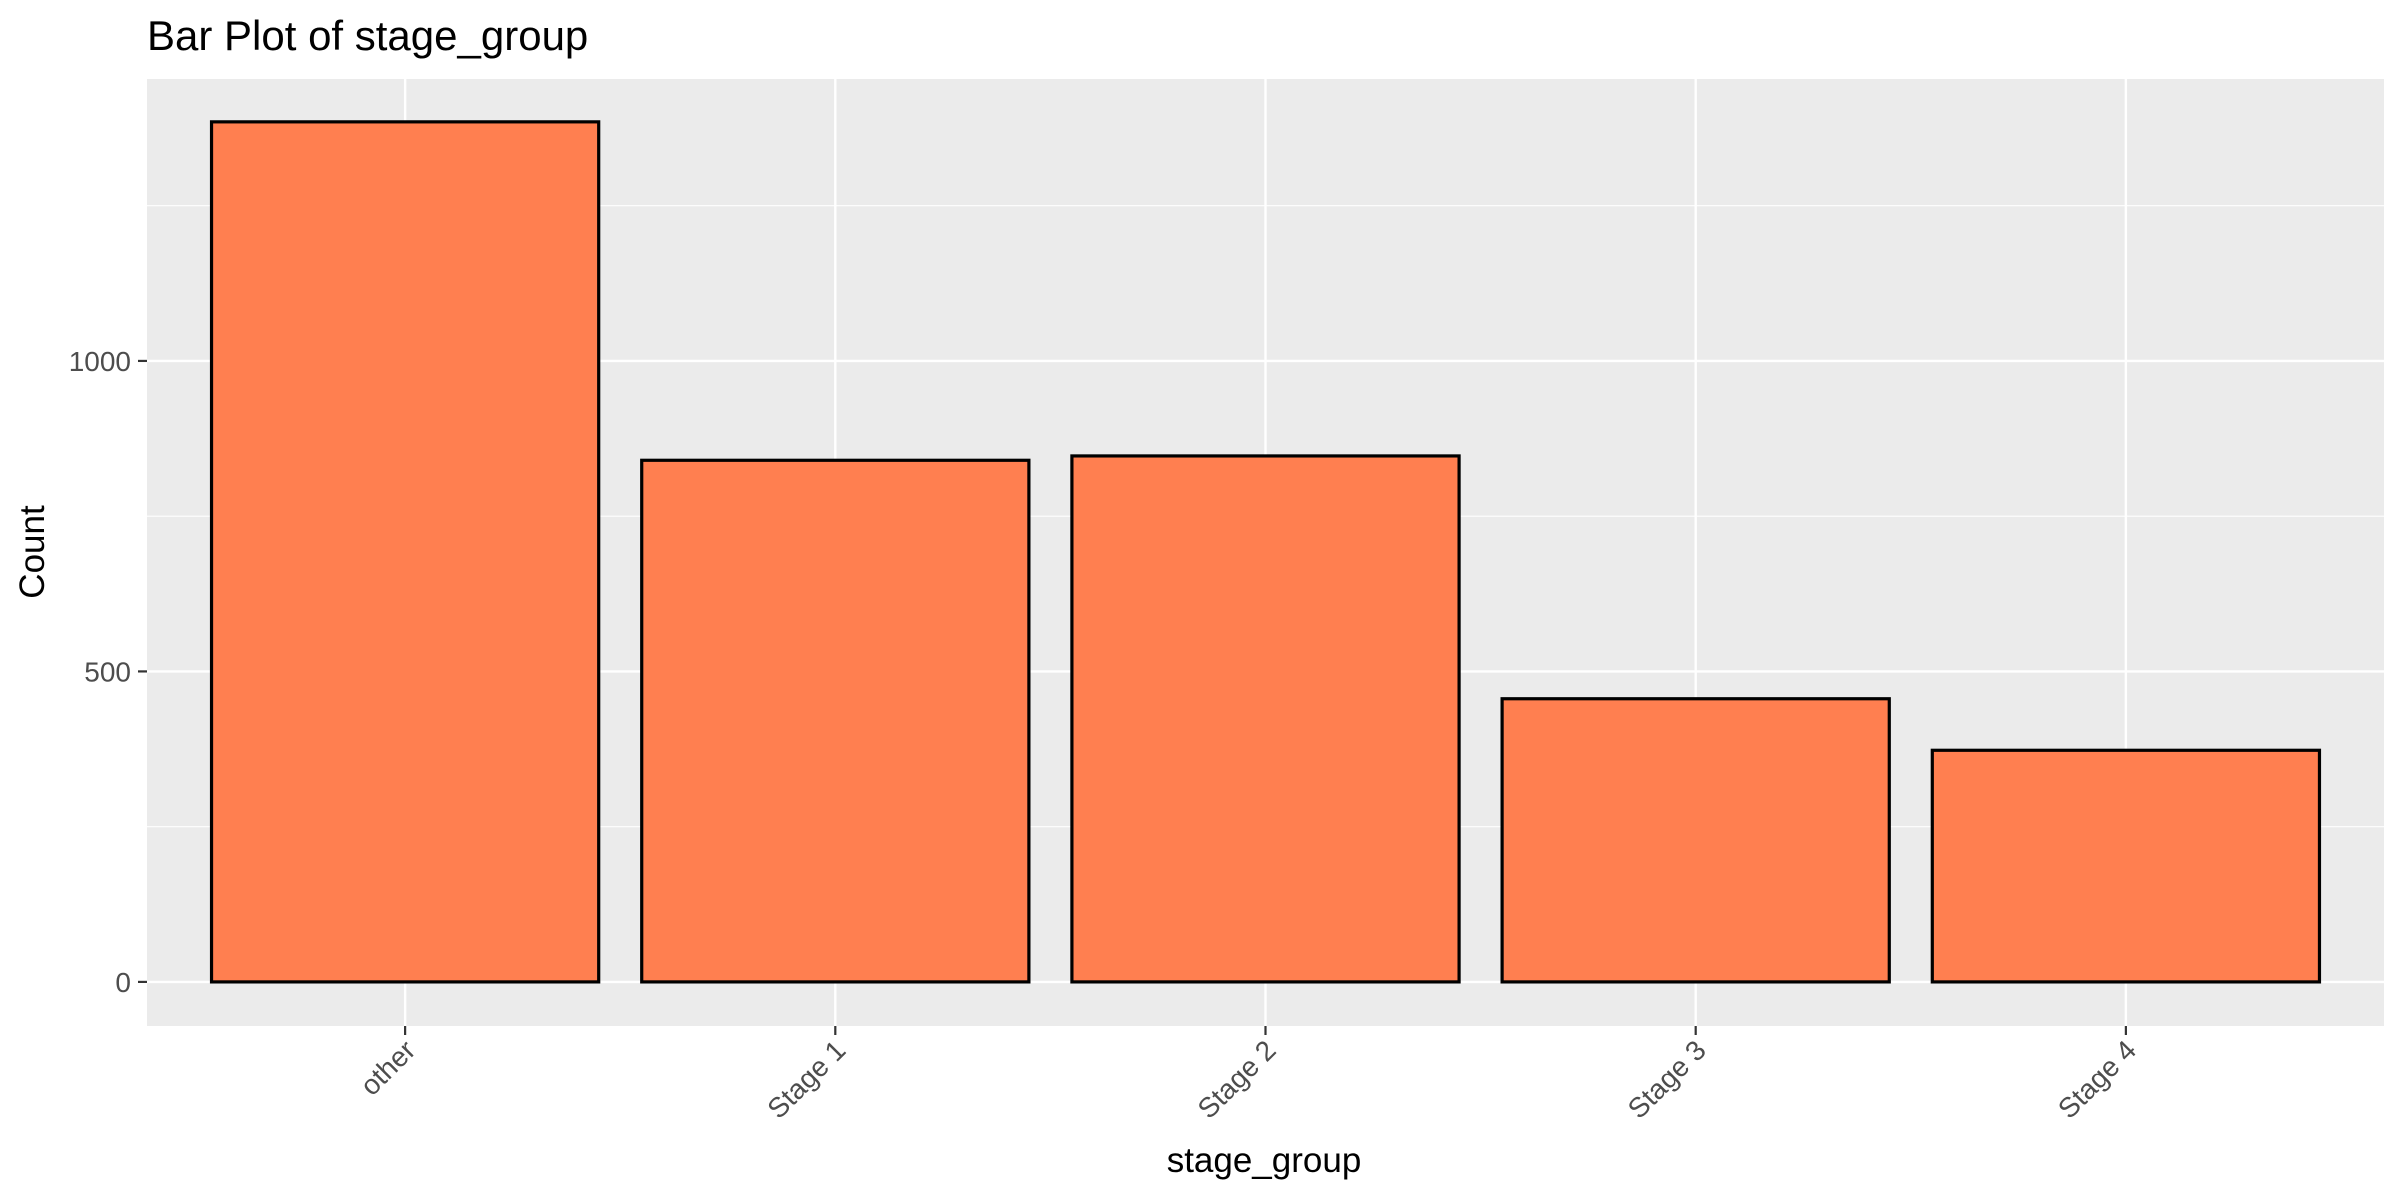  Describe the element at coordinates (806, 1079) in the screenshot. I see `x-tick-label-1: Stage 1` at that location.